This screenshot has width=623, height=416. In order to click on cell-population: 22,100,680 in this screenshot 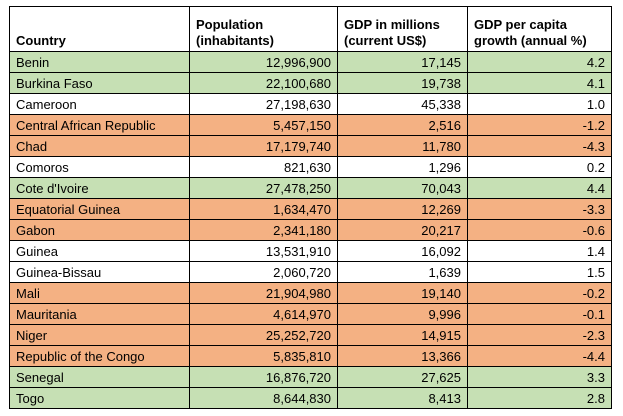, I will do `click(263, 83)`.